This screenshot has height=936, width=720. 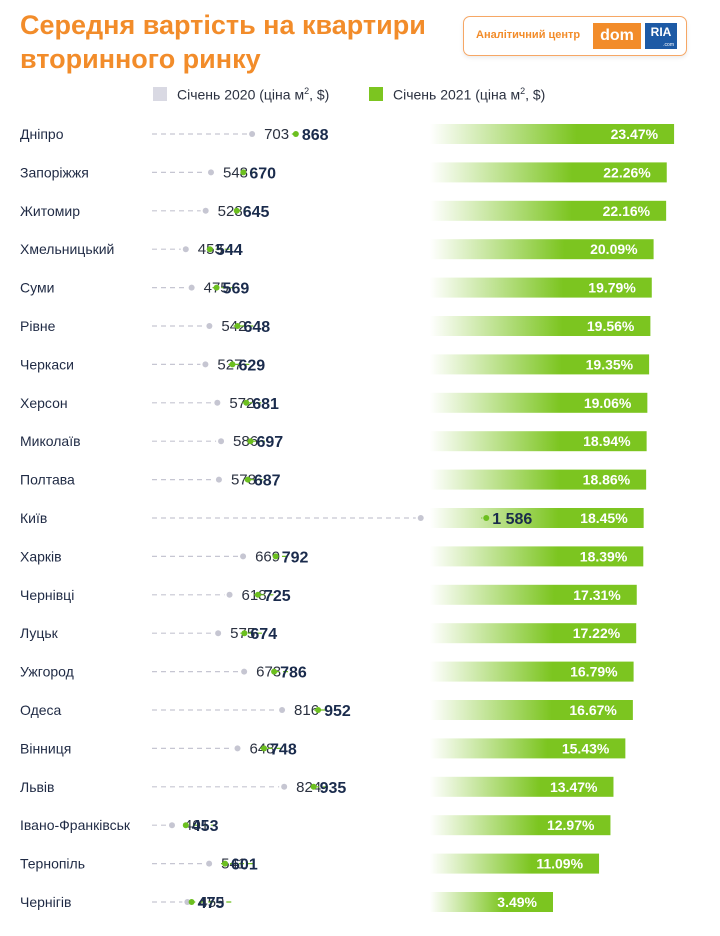 I want to click on value-label-2021: 952, so click(x=337, y=711).